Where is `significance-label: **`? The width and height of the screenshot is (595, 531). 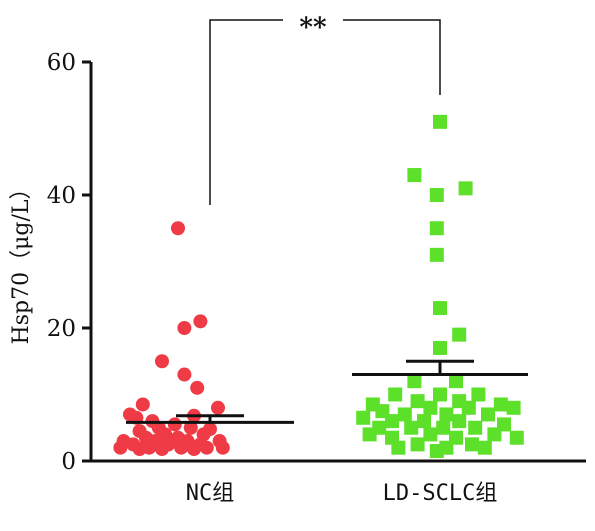 significance-label: ** is located at coordinates (313, 28).